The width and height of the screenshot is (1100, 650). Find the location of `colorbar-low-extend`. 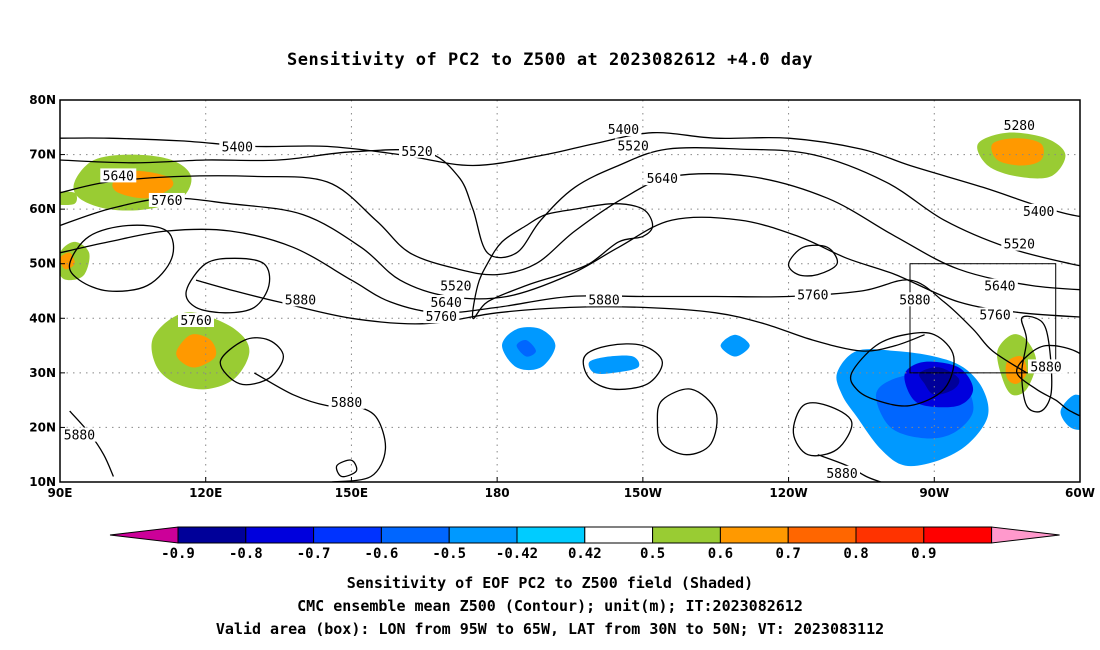

colorbar-low-extend is located at coordinates (144, 535).